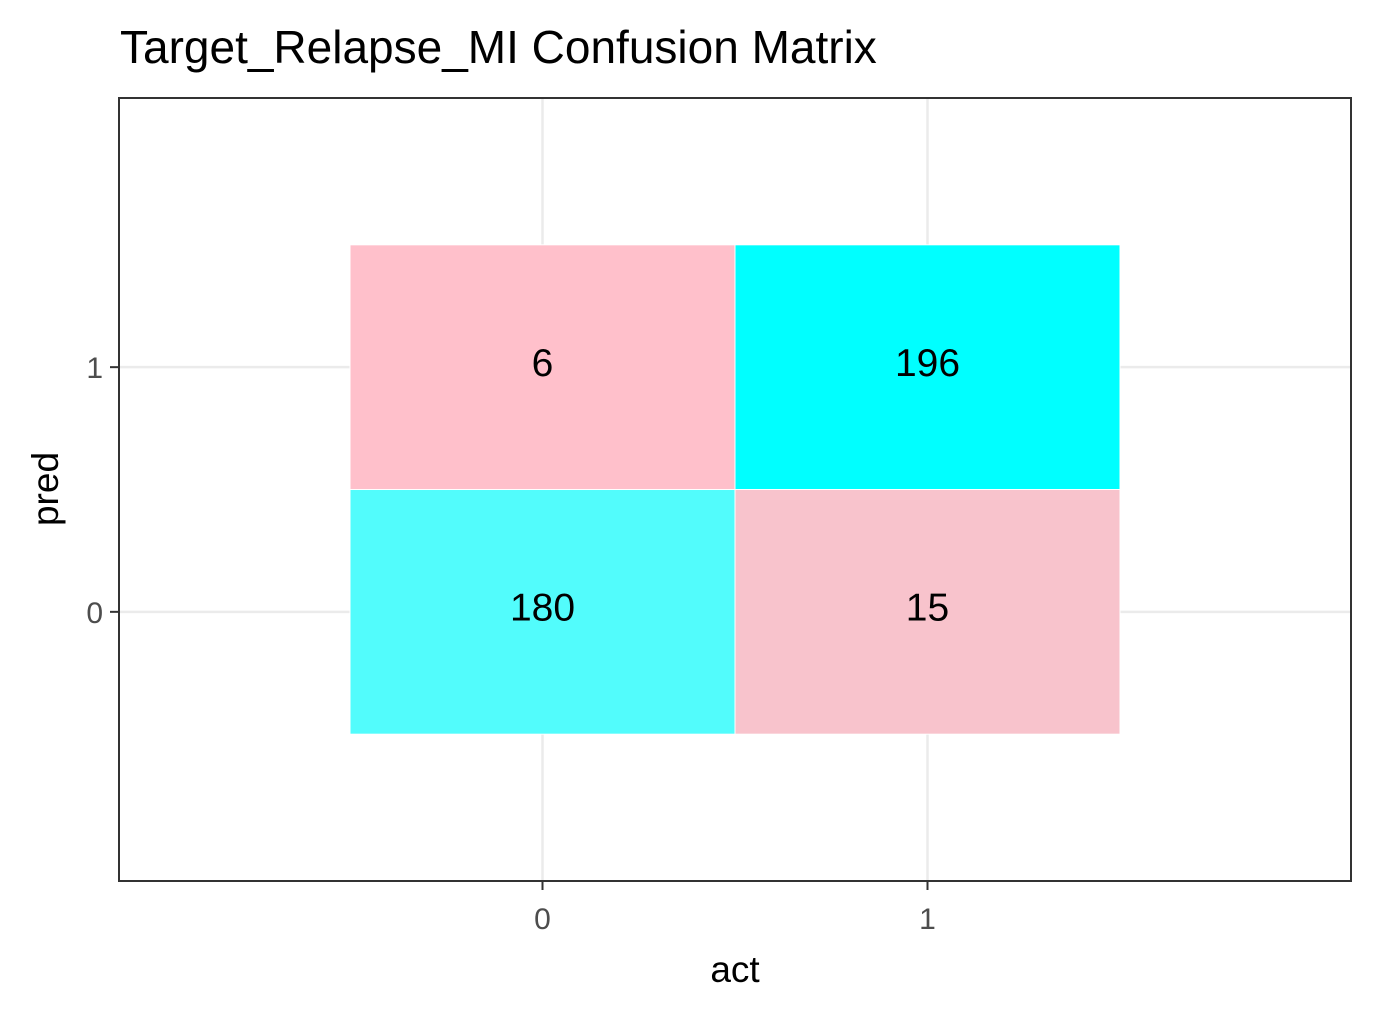 Image resolution: width=1375 pixels, height=1015 pixels. What do you see at coordinates (927, 608) in the screenshot?
I see `cell-label-act-1-pred-0: 15` at bounding box center [927, 608].